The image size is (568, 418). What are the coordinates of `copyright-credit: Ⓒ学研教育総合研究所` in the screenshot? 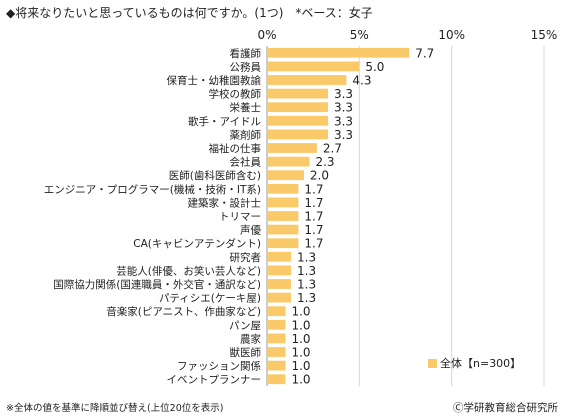 It's located at (505, 408).